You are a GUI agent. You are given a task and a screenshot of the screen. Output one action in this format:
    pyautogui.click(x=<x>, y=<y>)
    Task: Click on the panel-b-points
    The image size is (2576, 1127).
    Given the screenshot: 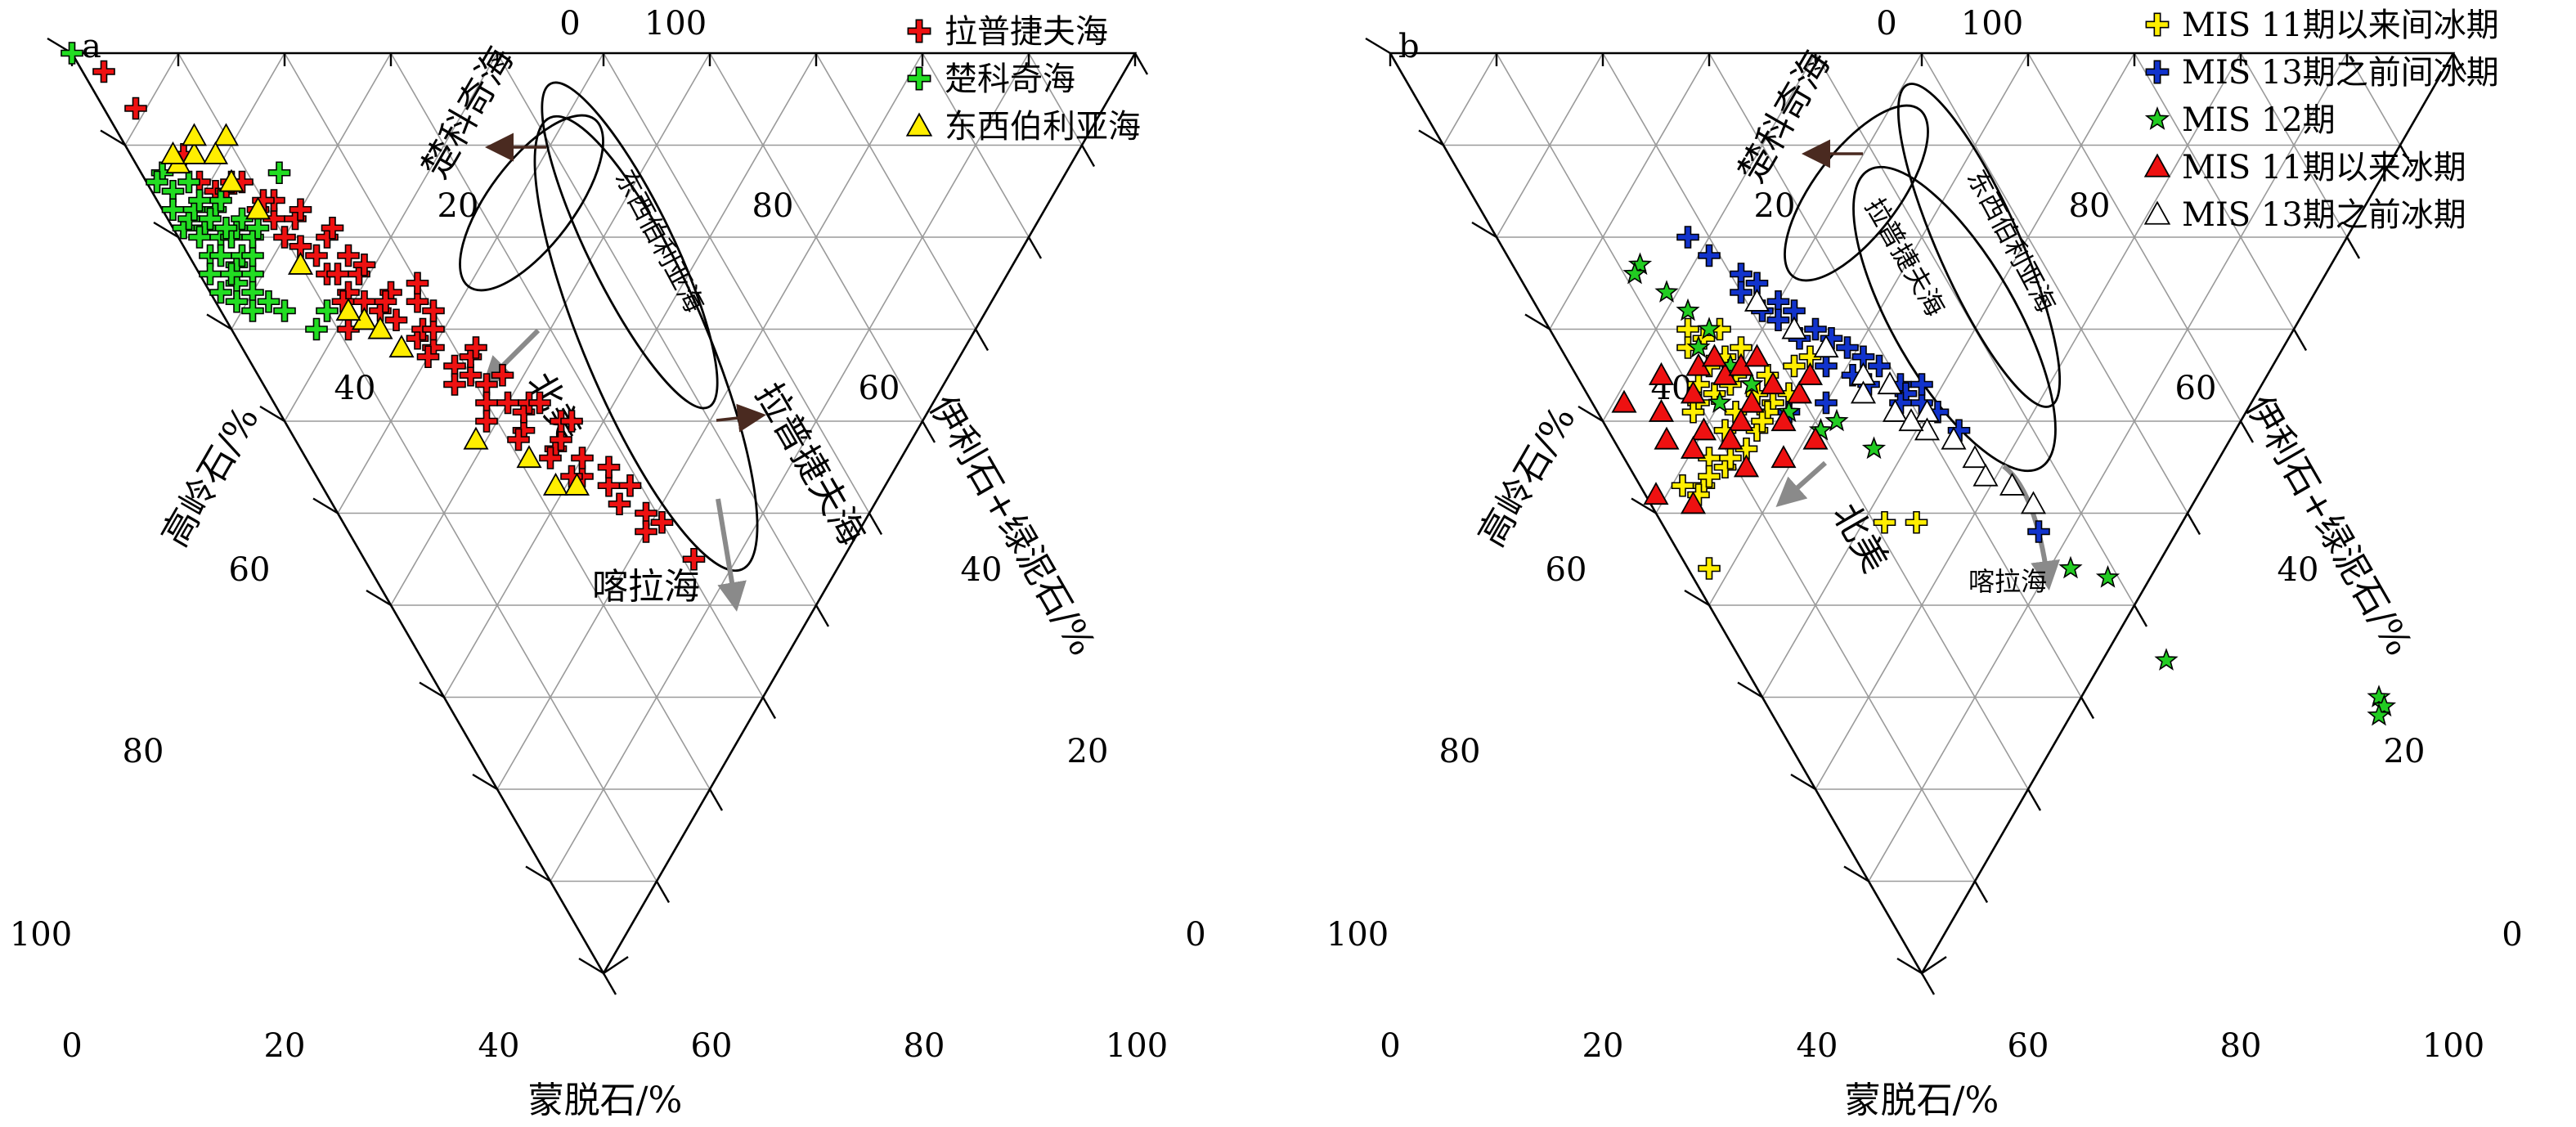 What is the action you would take?
    pyautogui.click(x=2004, y=476)
    